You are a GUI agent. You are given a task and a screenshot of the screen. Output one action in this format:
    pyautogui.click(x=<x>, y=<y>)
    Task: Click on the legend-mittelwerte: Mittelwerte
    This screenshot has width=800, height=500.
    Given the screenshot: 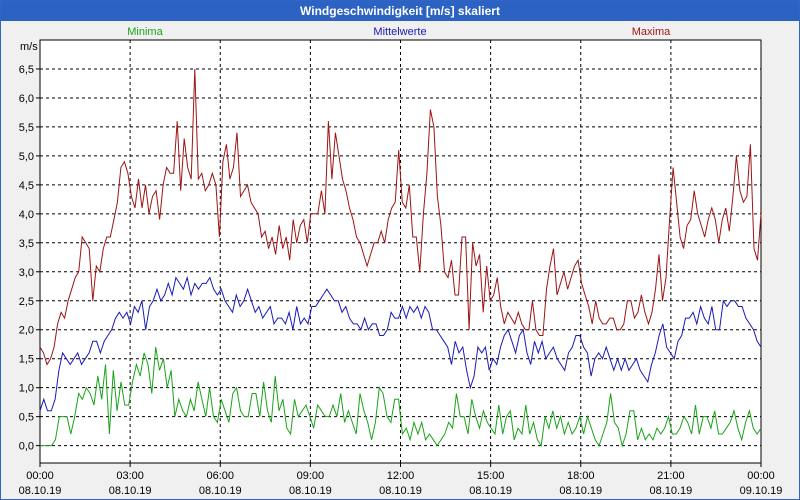 What is the action you would take?
    pyautogui.click(x=399, y=32)
    